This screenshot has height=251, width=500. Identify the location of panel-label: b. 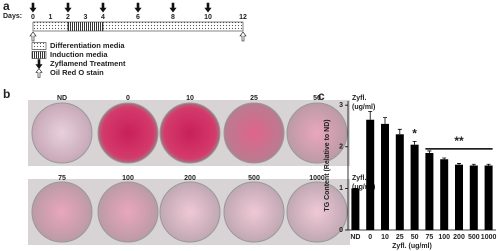
(6, 94).